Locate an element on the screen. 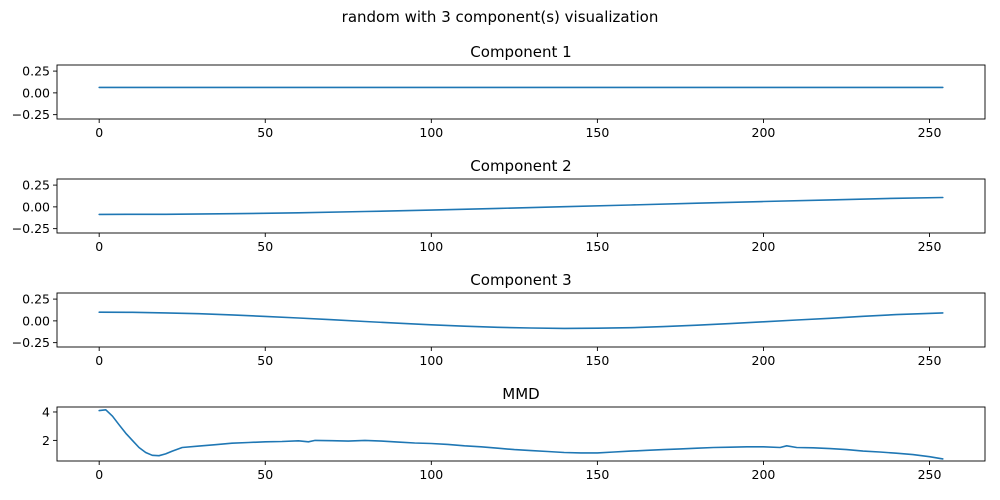  subplot-title: Component 3 is located at coordinates (520, 280).